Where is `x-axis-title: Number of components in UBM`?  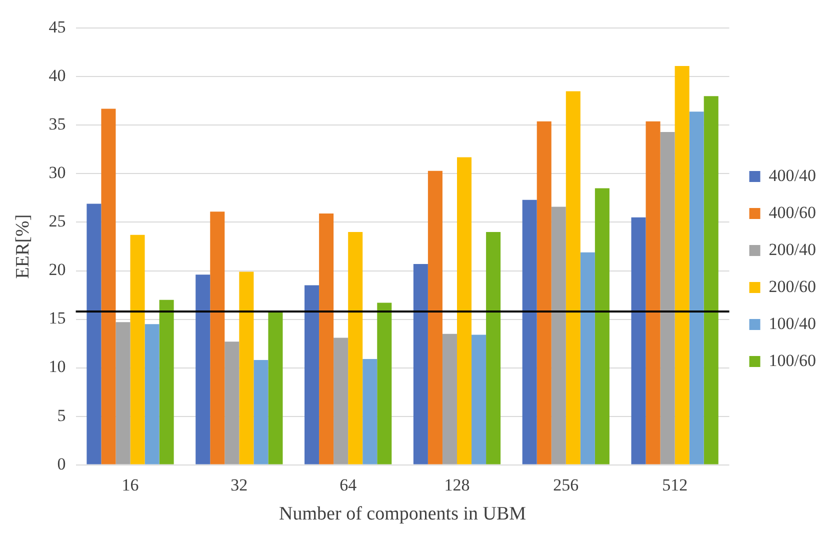
x-axis-title: Number of components in UBM is located at coordinates (402, 514).